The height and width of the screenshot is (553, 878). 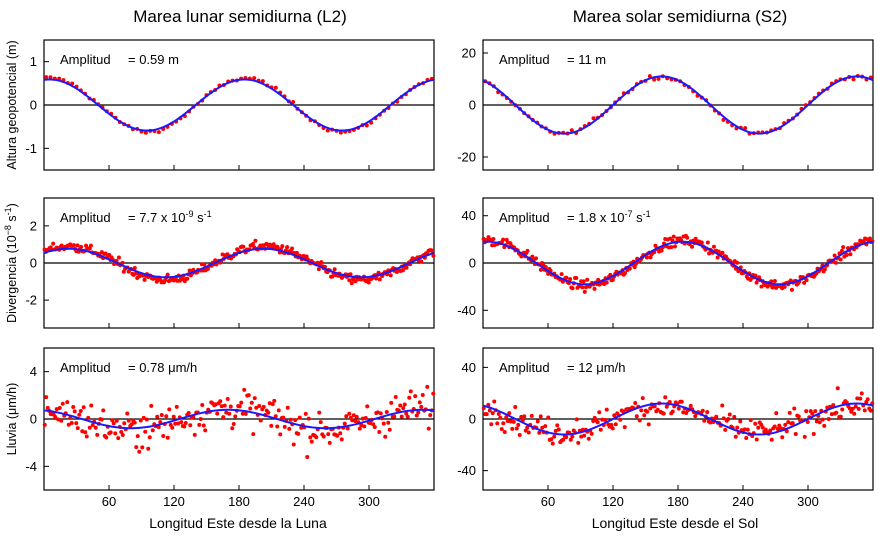 What do you see at coordinates (548, 501) in the screenshot?
I see `x-tick-label: 60` at bounding box center [548, 501].